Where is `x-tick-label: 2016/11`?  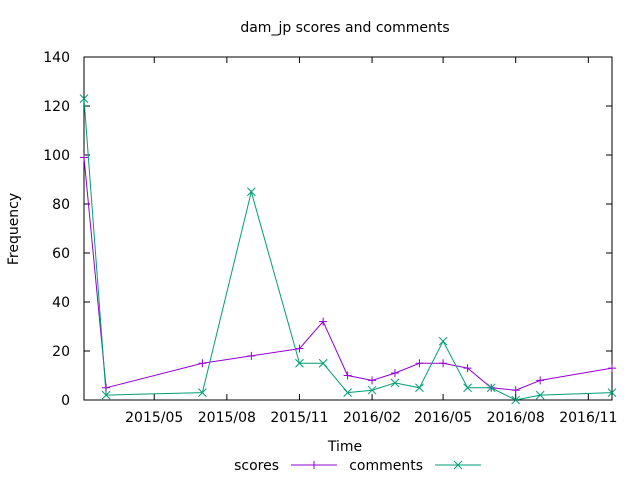
x-tick-label: 2016/11 is located at coordinates (588, 418).